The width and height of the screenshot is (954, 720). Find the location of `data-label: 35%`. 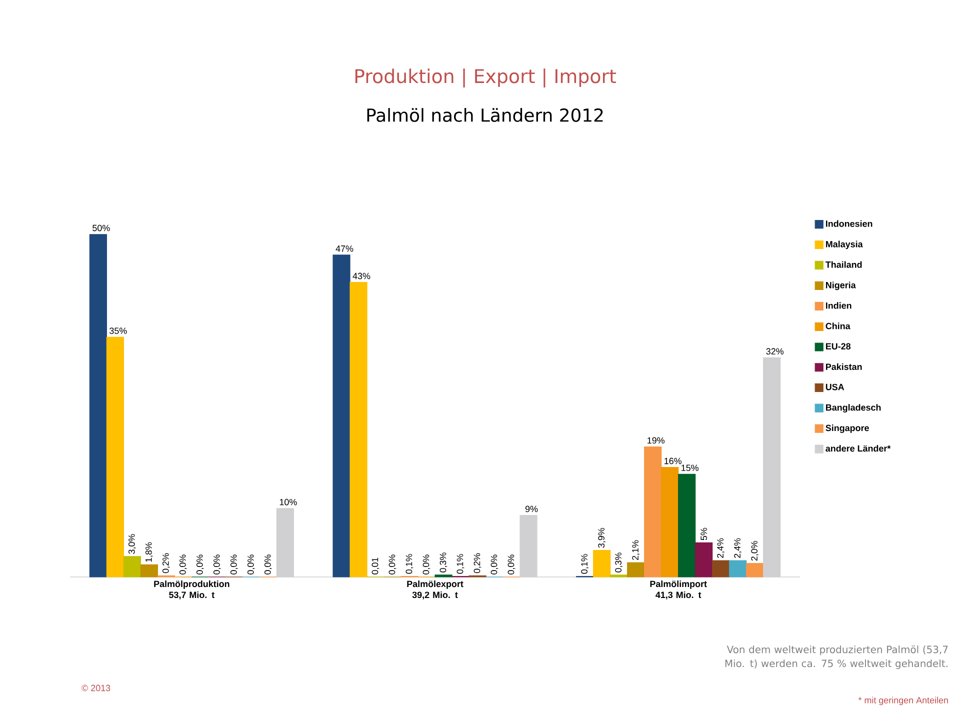

data-label: 35% is located at coordinates (118, 331).